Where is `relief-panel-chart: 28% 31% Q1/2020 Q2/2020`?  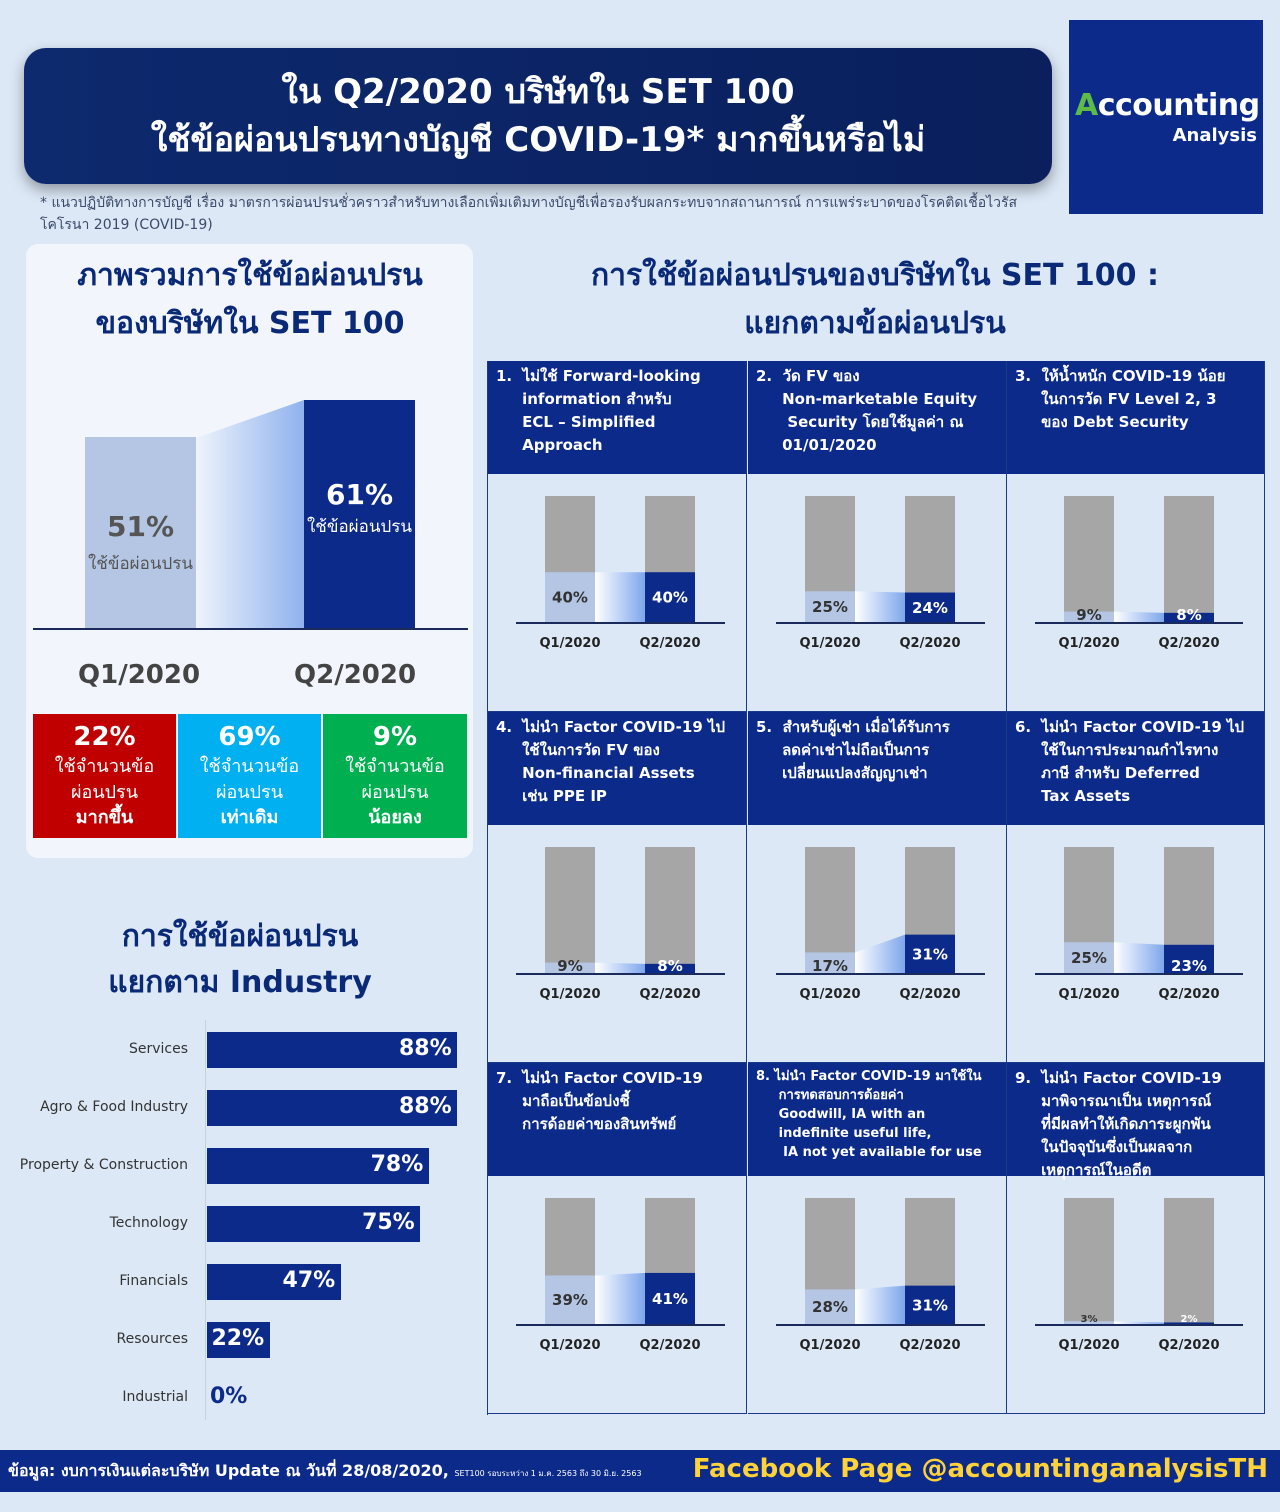 relief-panel-chart: 28% 31% Q1/2020 Q2/2020 is located at coordinates (880, 1275).